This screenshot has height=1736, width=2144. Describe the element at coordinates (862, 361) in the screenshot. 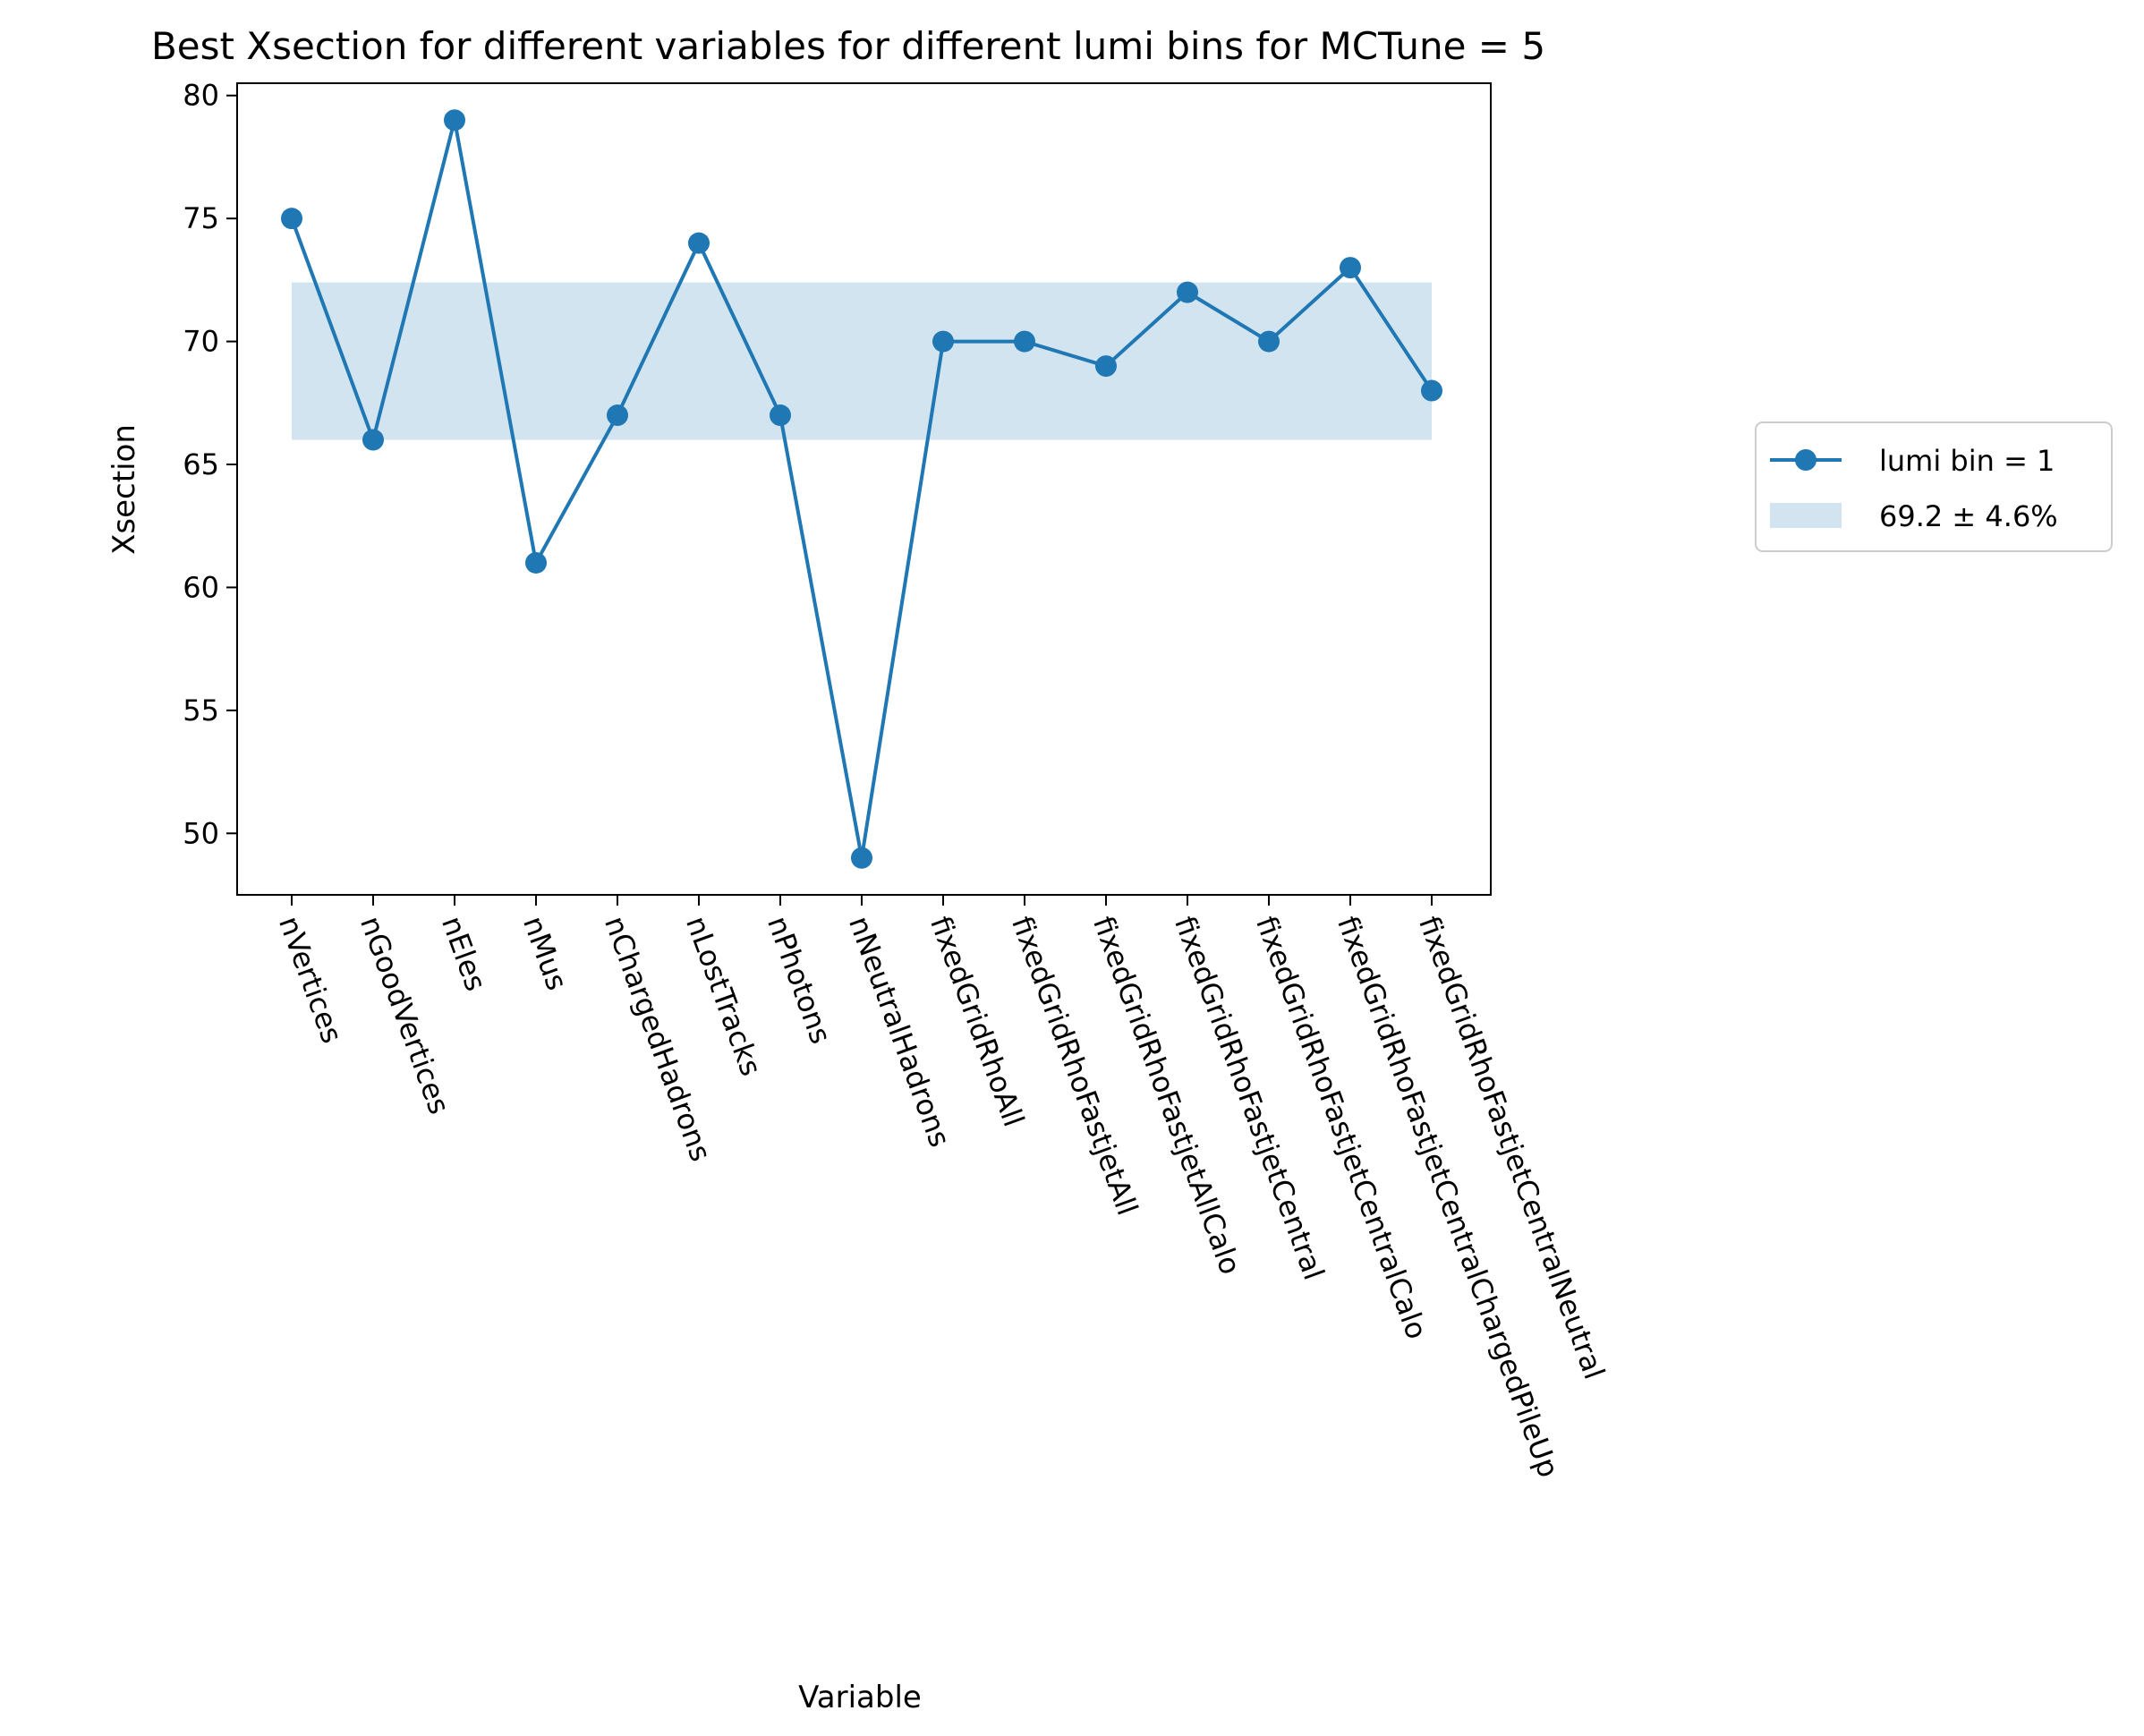

I see `band-area` at that location.